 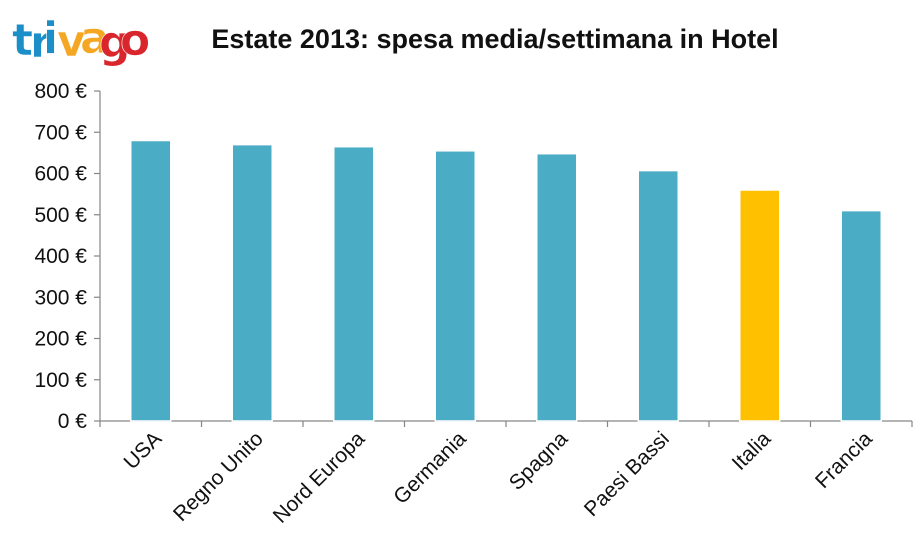 What do you see at coordinates (50, 38) in the screenshot?
I see `logo-letter: i` at bounding box center [50, 38].